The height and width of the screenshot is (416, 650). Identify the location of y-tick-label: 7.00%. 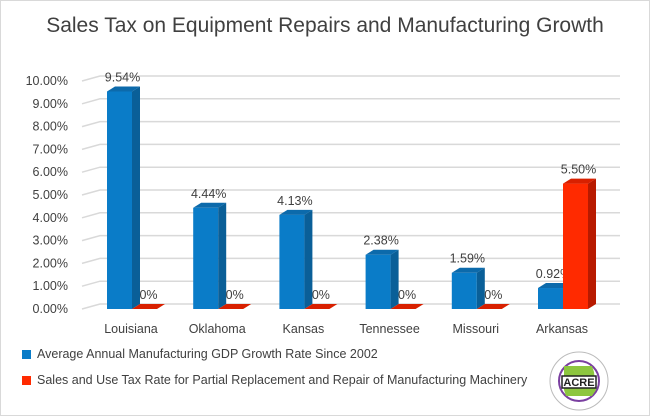
(50, 149).